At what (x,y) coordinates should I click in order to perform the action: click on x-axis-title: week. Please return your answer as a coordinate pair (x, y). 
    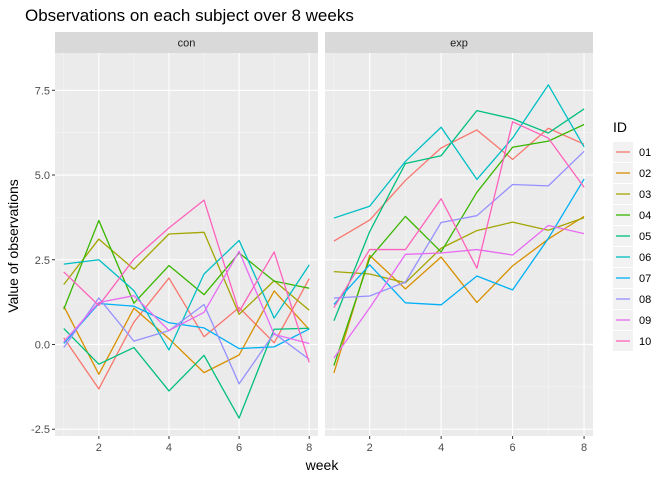
    Looking at the image, I should click on (322, 465).